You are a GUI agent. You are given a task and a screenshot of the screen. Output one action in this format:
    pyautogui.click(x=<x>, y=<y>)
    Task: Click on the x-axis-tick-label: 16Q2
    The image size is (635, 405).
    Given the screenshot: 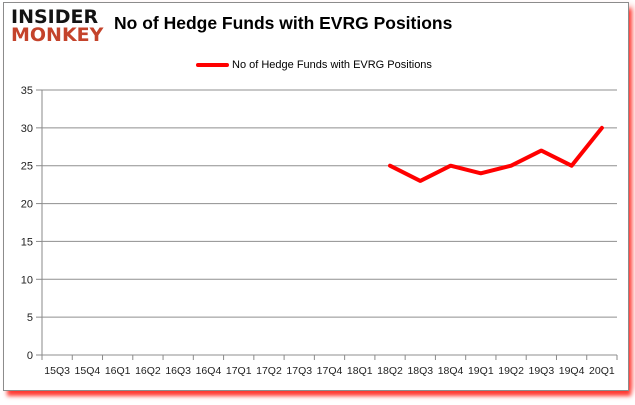 What is the action you would take?
    pyautogui.click(x=148, y=371)
    